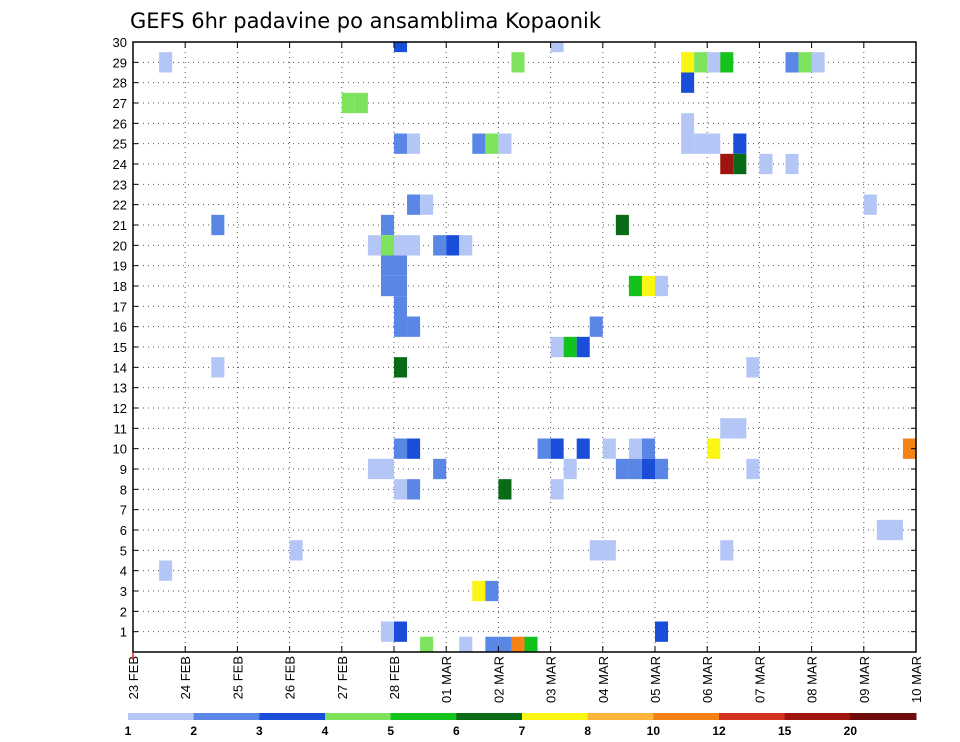 The image size is (960, 742). I want to click on y-tick-label: 27, so click(120, 103).